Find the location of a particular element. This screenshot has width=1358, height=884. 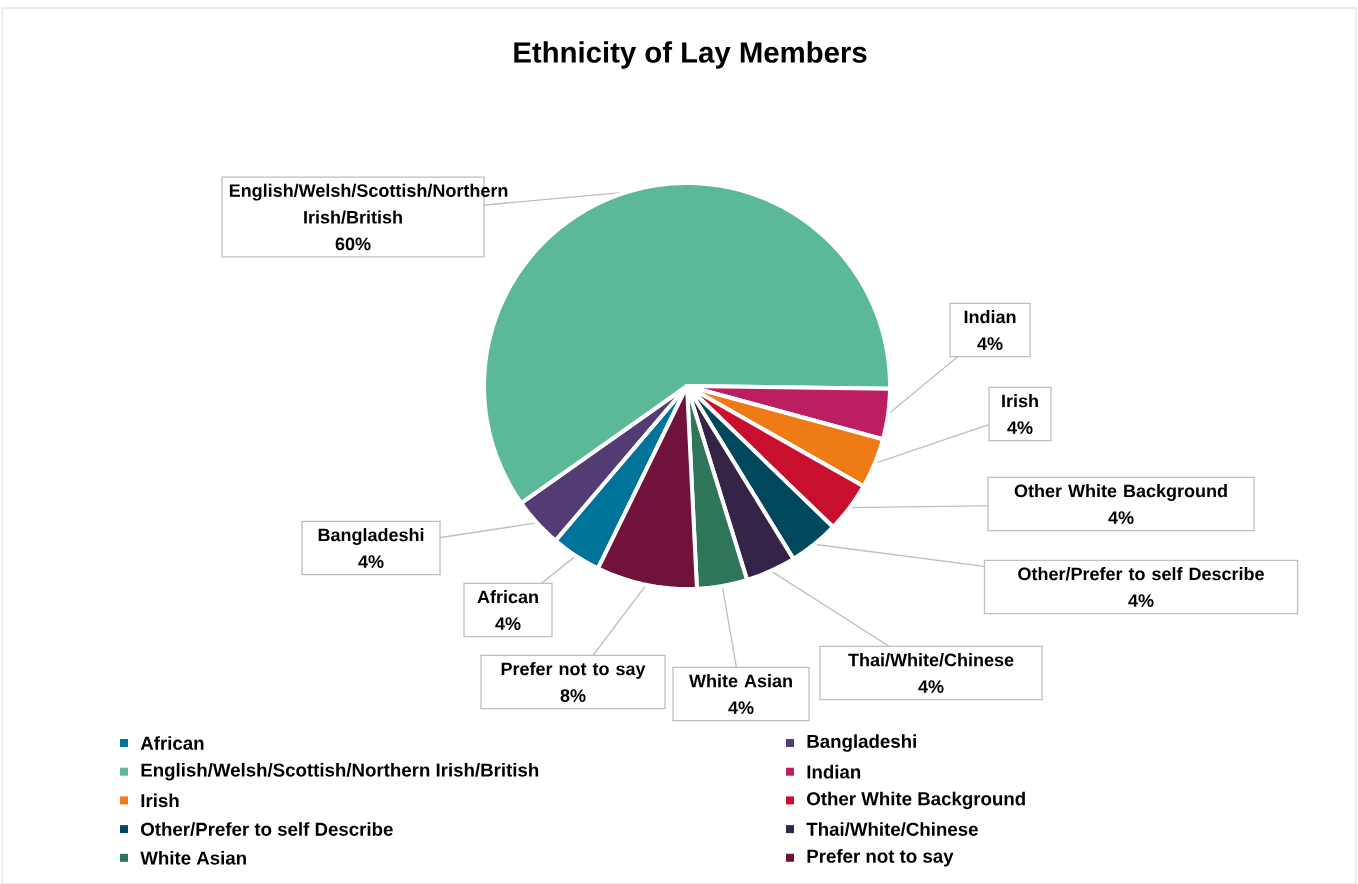

legend-label: Thai/White/Chinese is located at coordinates (892, 829).